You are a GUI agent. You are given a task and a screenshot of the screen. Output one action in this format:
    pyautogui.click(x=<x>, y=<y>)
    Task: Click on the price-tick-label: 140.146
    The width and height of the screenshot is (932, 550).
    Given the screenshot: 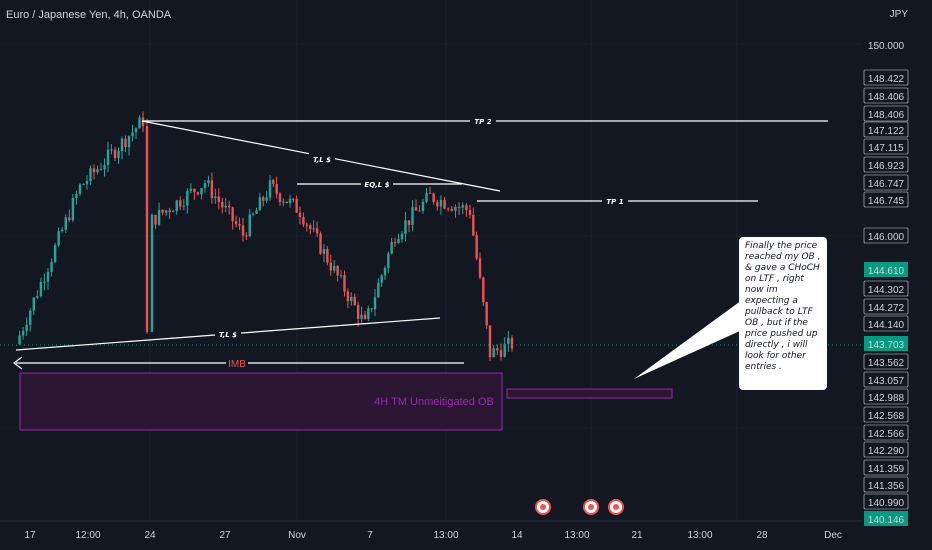 What is the action you would take?
    pyautogui.click(x=886, y=520)
    